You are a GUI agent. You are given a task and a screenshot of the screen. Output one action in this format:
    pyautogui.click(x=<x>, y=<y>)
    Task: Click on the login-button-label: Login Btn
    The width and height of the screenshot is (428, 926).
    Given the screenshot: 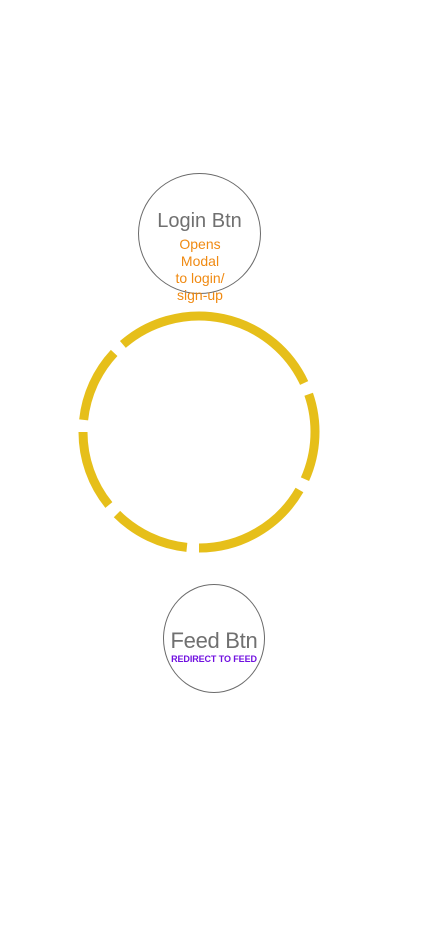 What is the action you would take?
    pyautogui.click(x=199, y=221)
    